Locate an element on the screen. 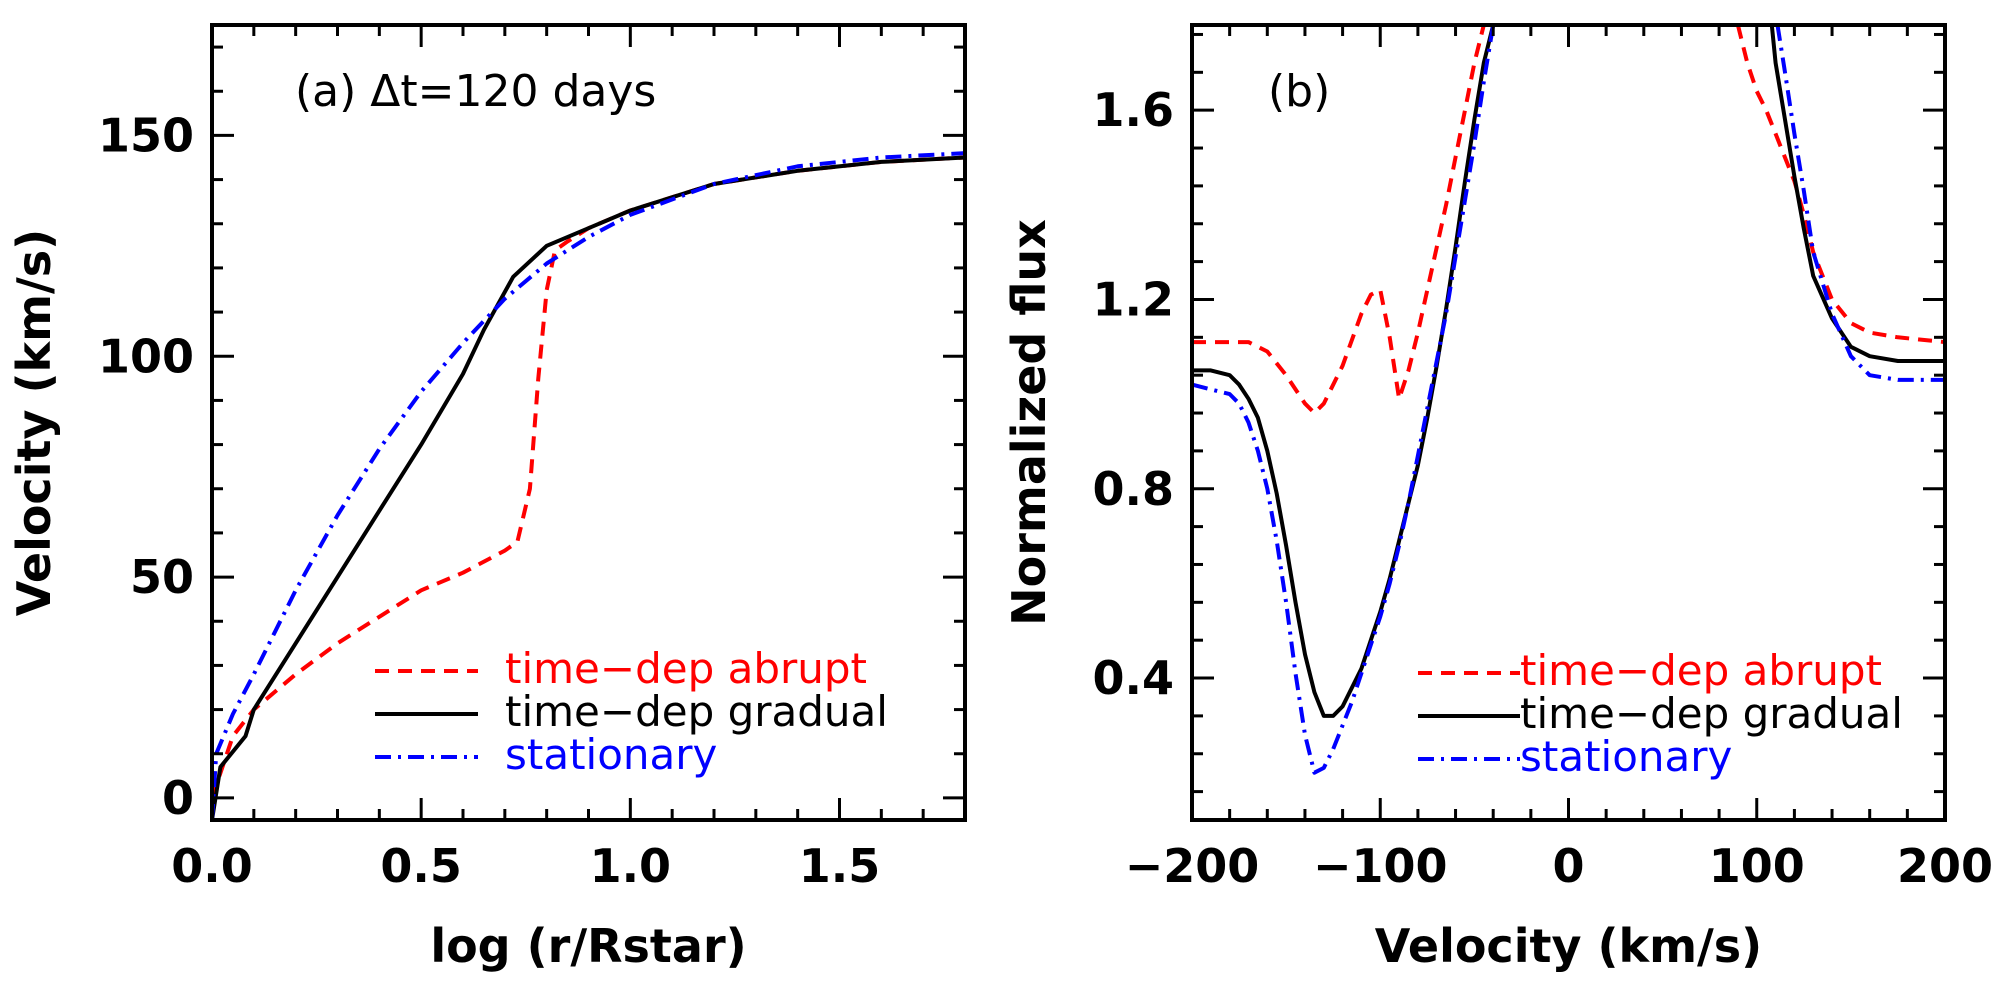  x-tick-label: −100 is located at coordinates (1380, 866).